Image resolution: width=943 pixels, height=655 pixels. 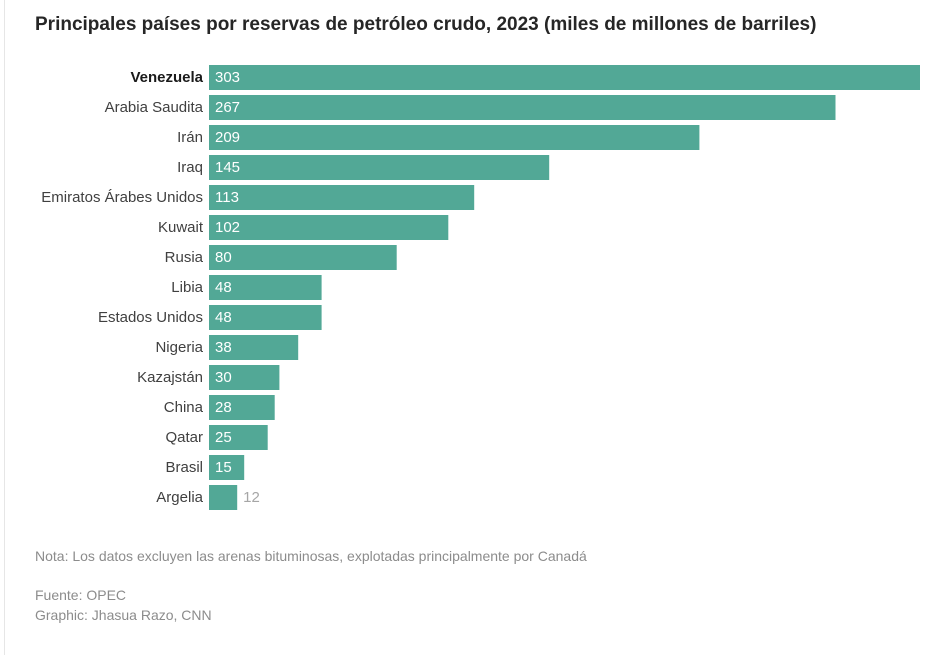 I want to click on value-label-2: 209, so click(x=227, y=137).